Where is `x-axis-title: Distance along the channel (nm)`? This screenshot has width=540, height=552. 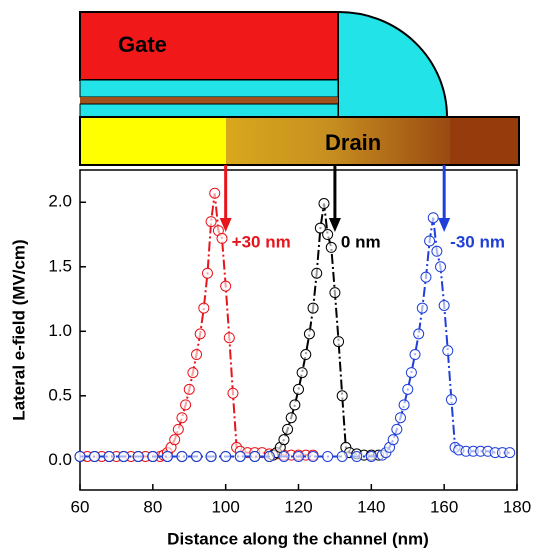
x-axis-title: Distance along the channel (nm) is located at coordinates (298, 538).